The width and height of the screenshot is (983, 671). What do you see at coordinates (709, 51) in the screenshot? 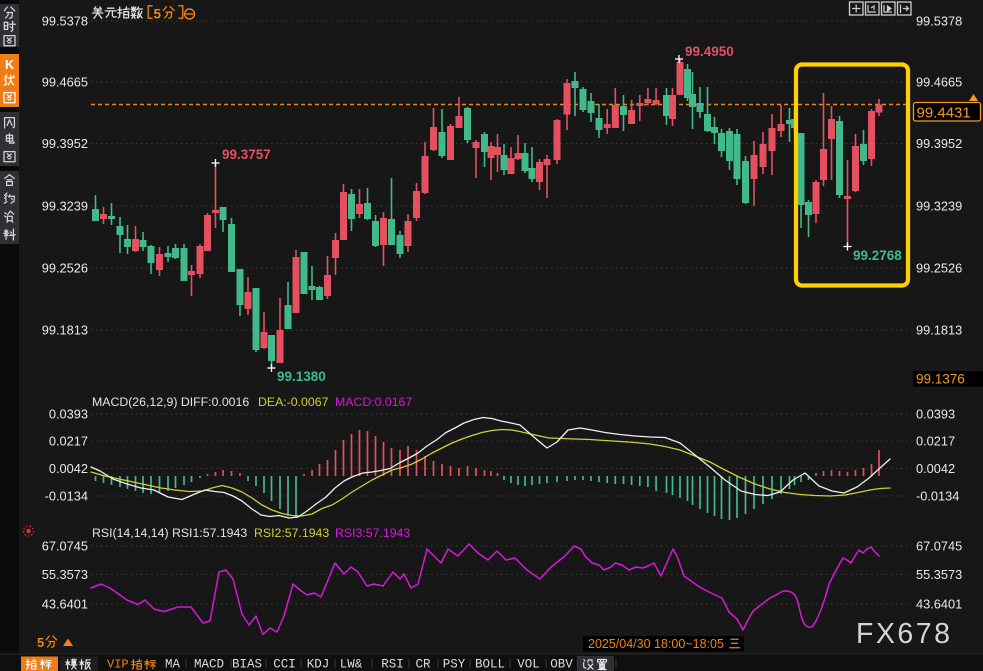
I see `svg-text: 99.4950` at bounding box center [709, 51].